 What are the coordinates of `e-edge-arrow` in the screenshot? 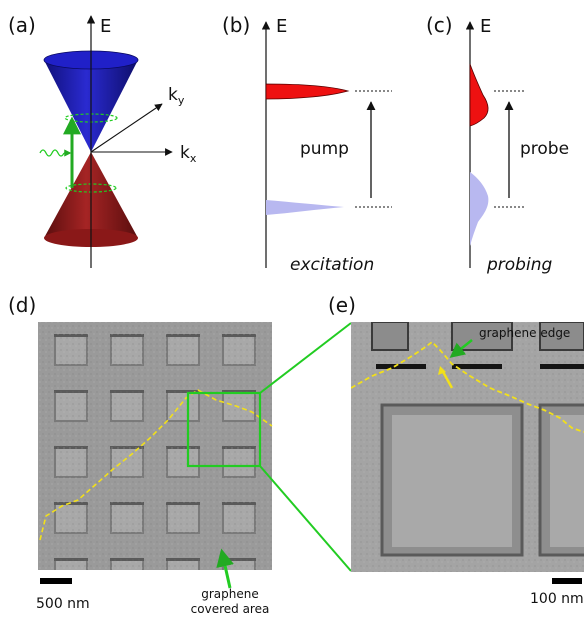 It's located at (461, 348).